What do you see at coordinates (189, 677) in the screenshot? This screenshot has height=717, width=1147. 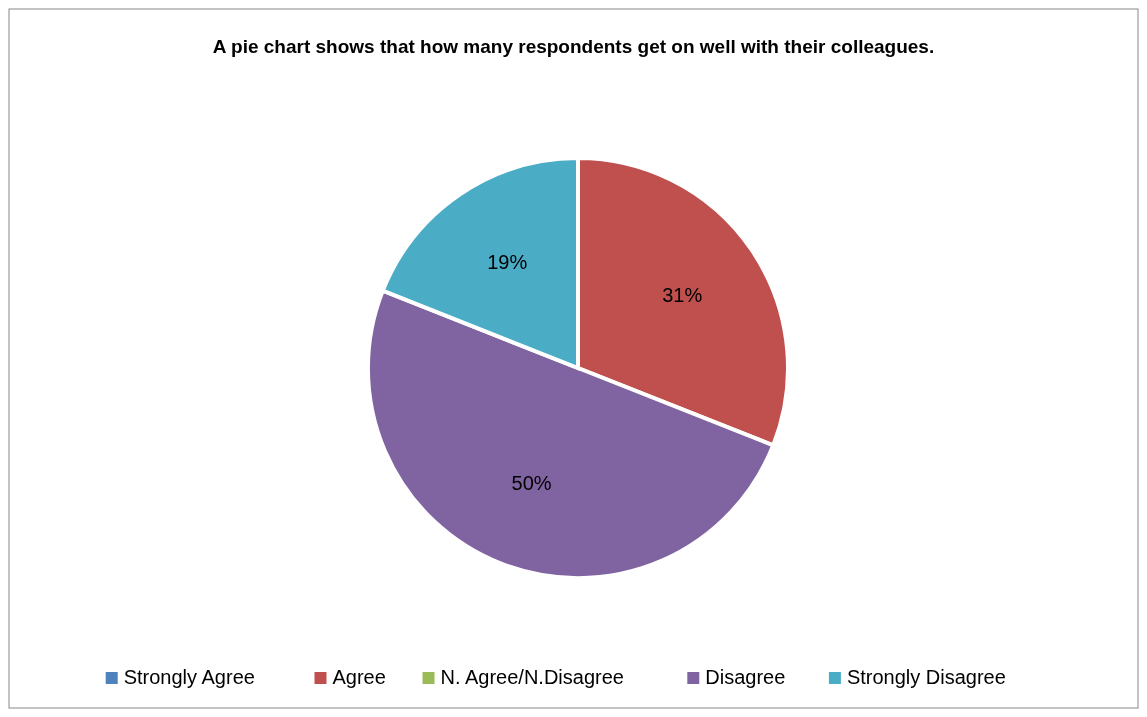 I see `legend-label: Strongly Agree` at bounding box center [189, 677].